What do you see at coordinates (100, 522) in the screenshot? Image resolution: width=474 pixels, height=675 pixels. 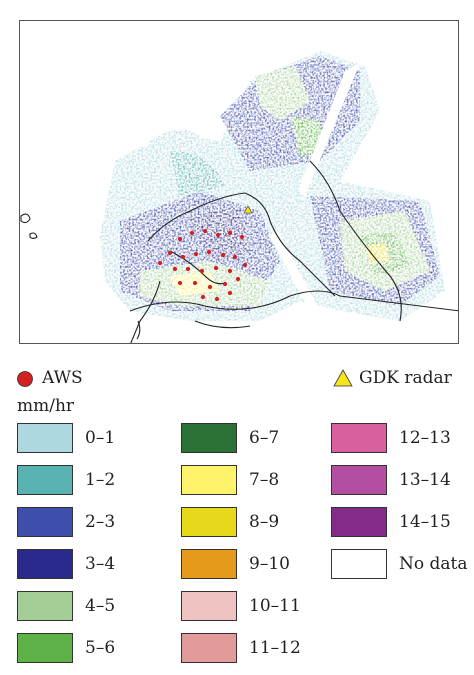 I see `legend-swatch-label: 2–3` at bounding box center [100, 522].